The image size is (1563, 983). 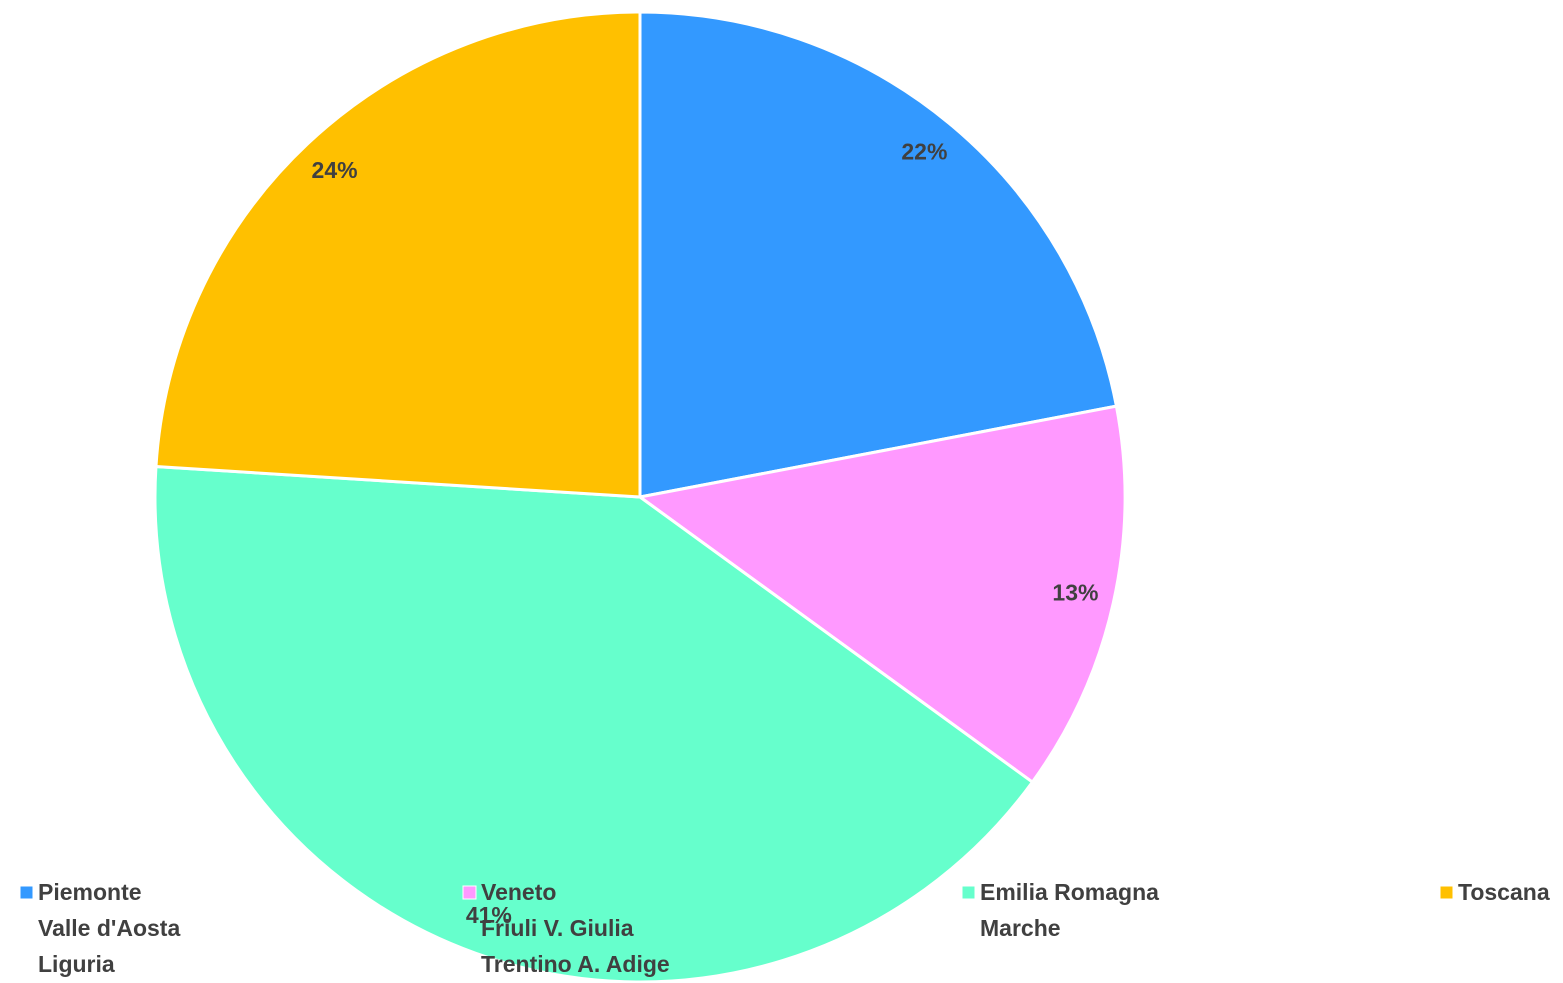 I want to click on legend-label: Trentino A. Adige, so click(x=575, y=964).